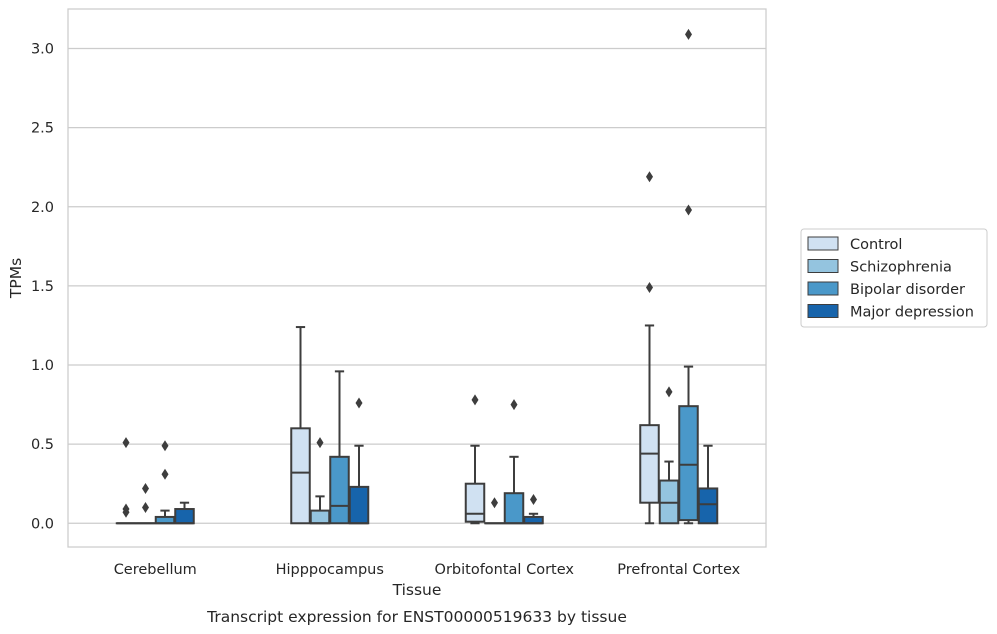  What do you see at coordinates (16, 278) in the screenshot?
I see `y-axis-label: TPMs` at bounding box center [16, 278].